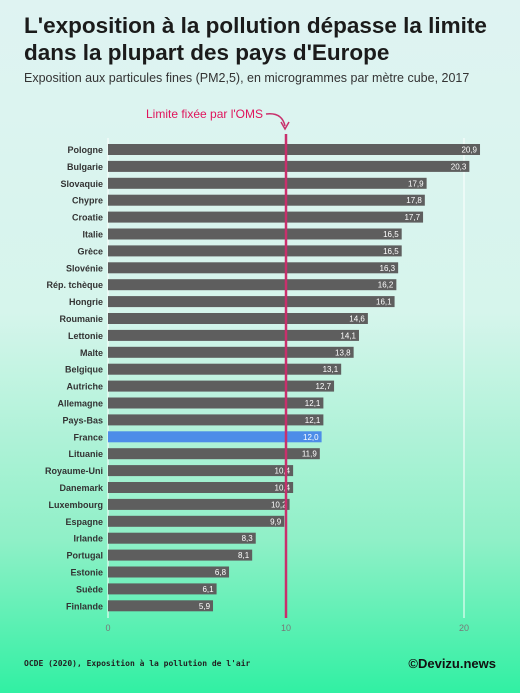 The height and width of the screenshot is (693, 520). I want to click on value-label: 20,3, so click(459, 166).